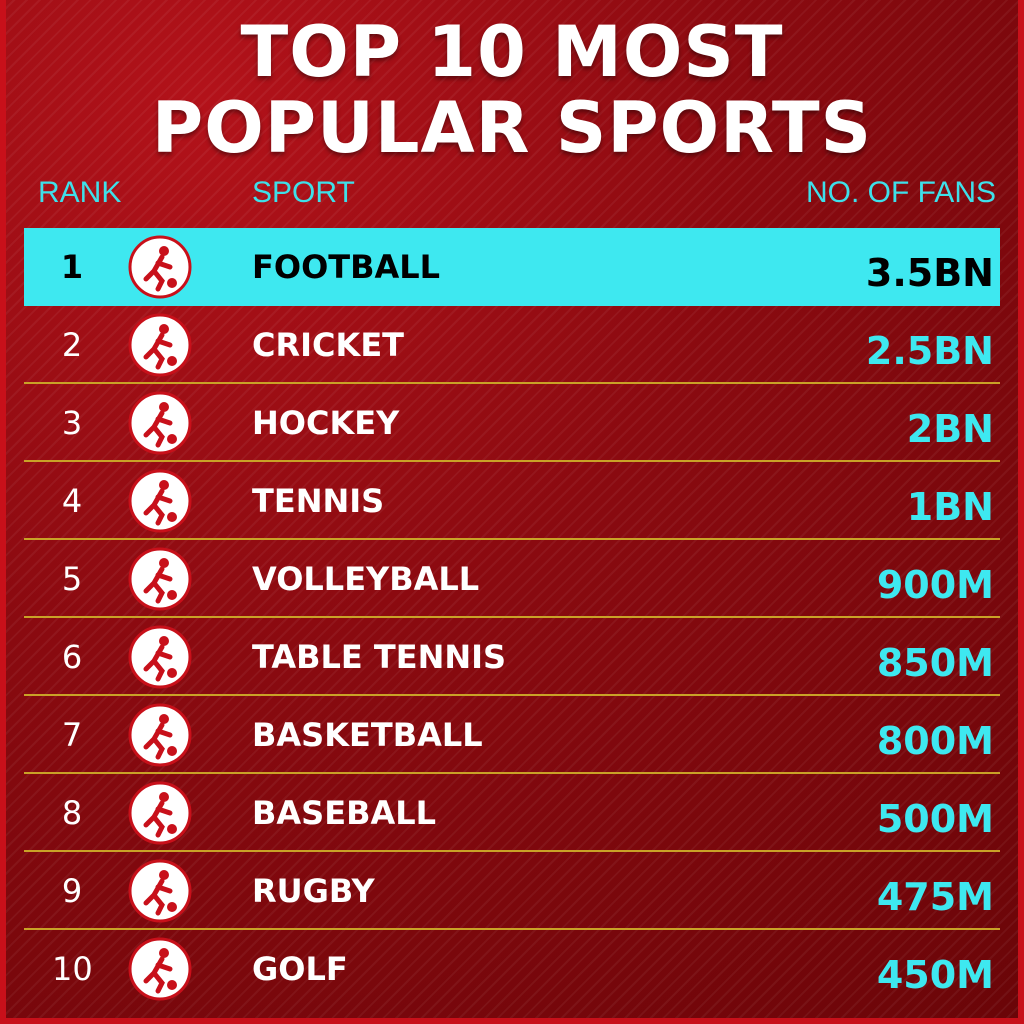 The height and width of the screenshot is (1024, 1024). What do you see at coordinates (900, 192) in the screenshot?
I see `fans-header: NO. OF FANS` at bounding box center [900, 192].